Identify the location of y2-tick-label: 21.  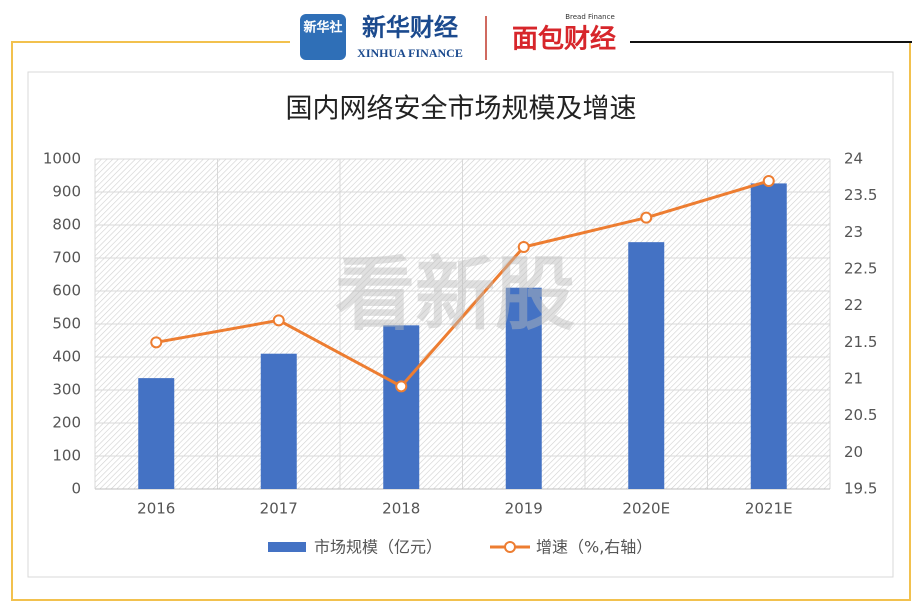
(853, 379).